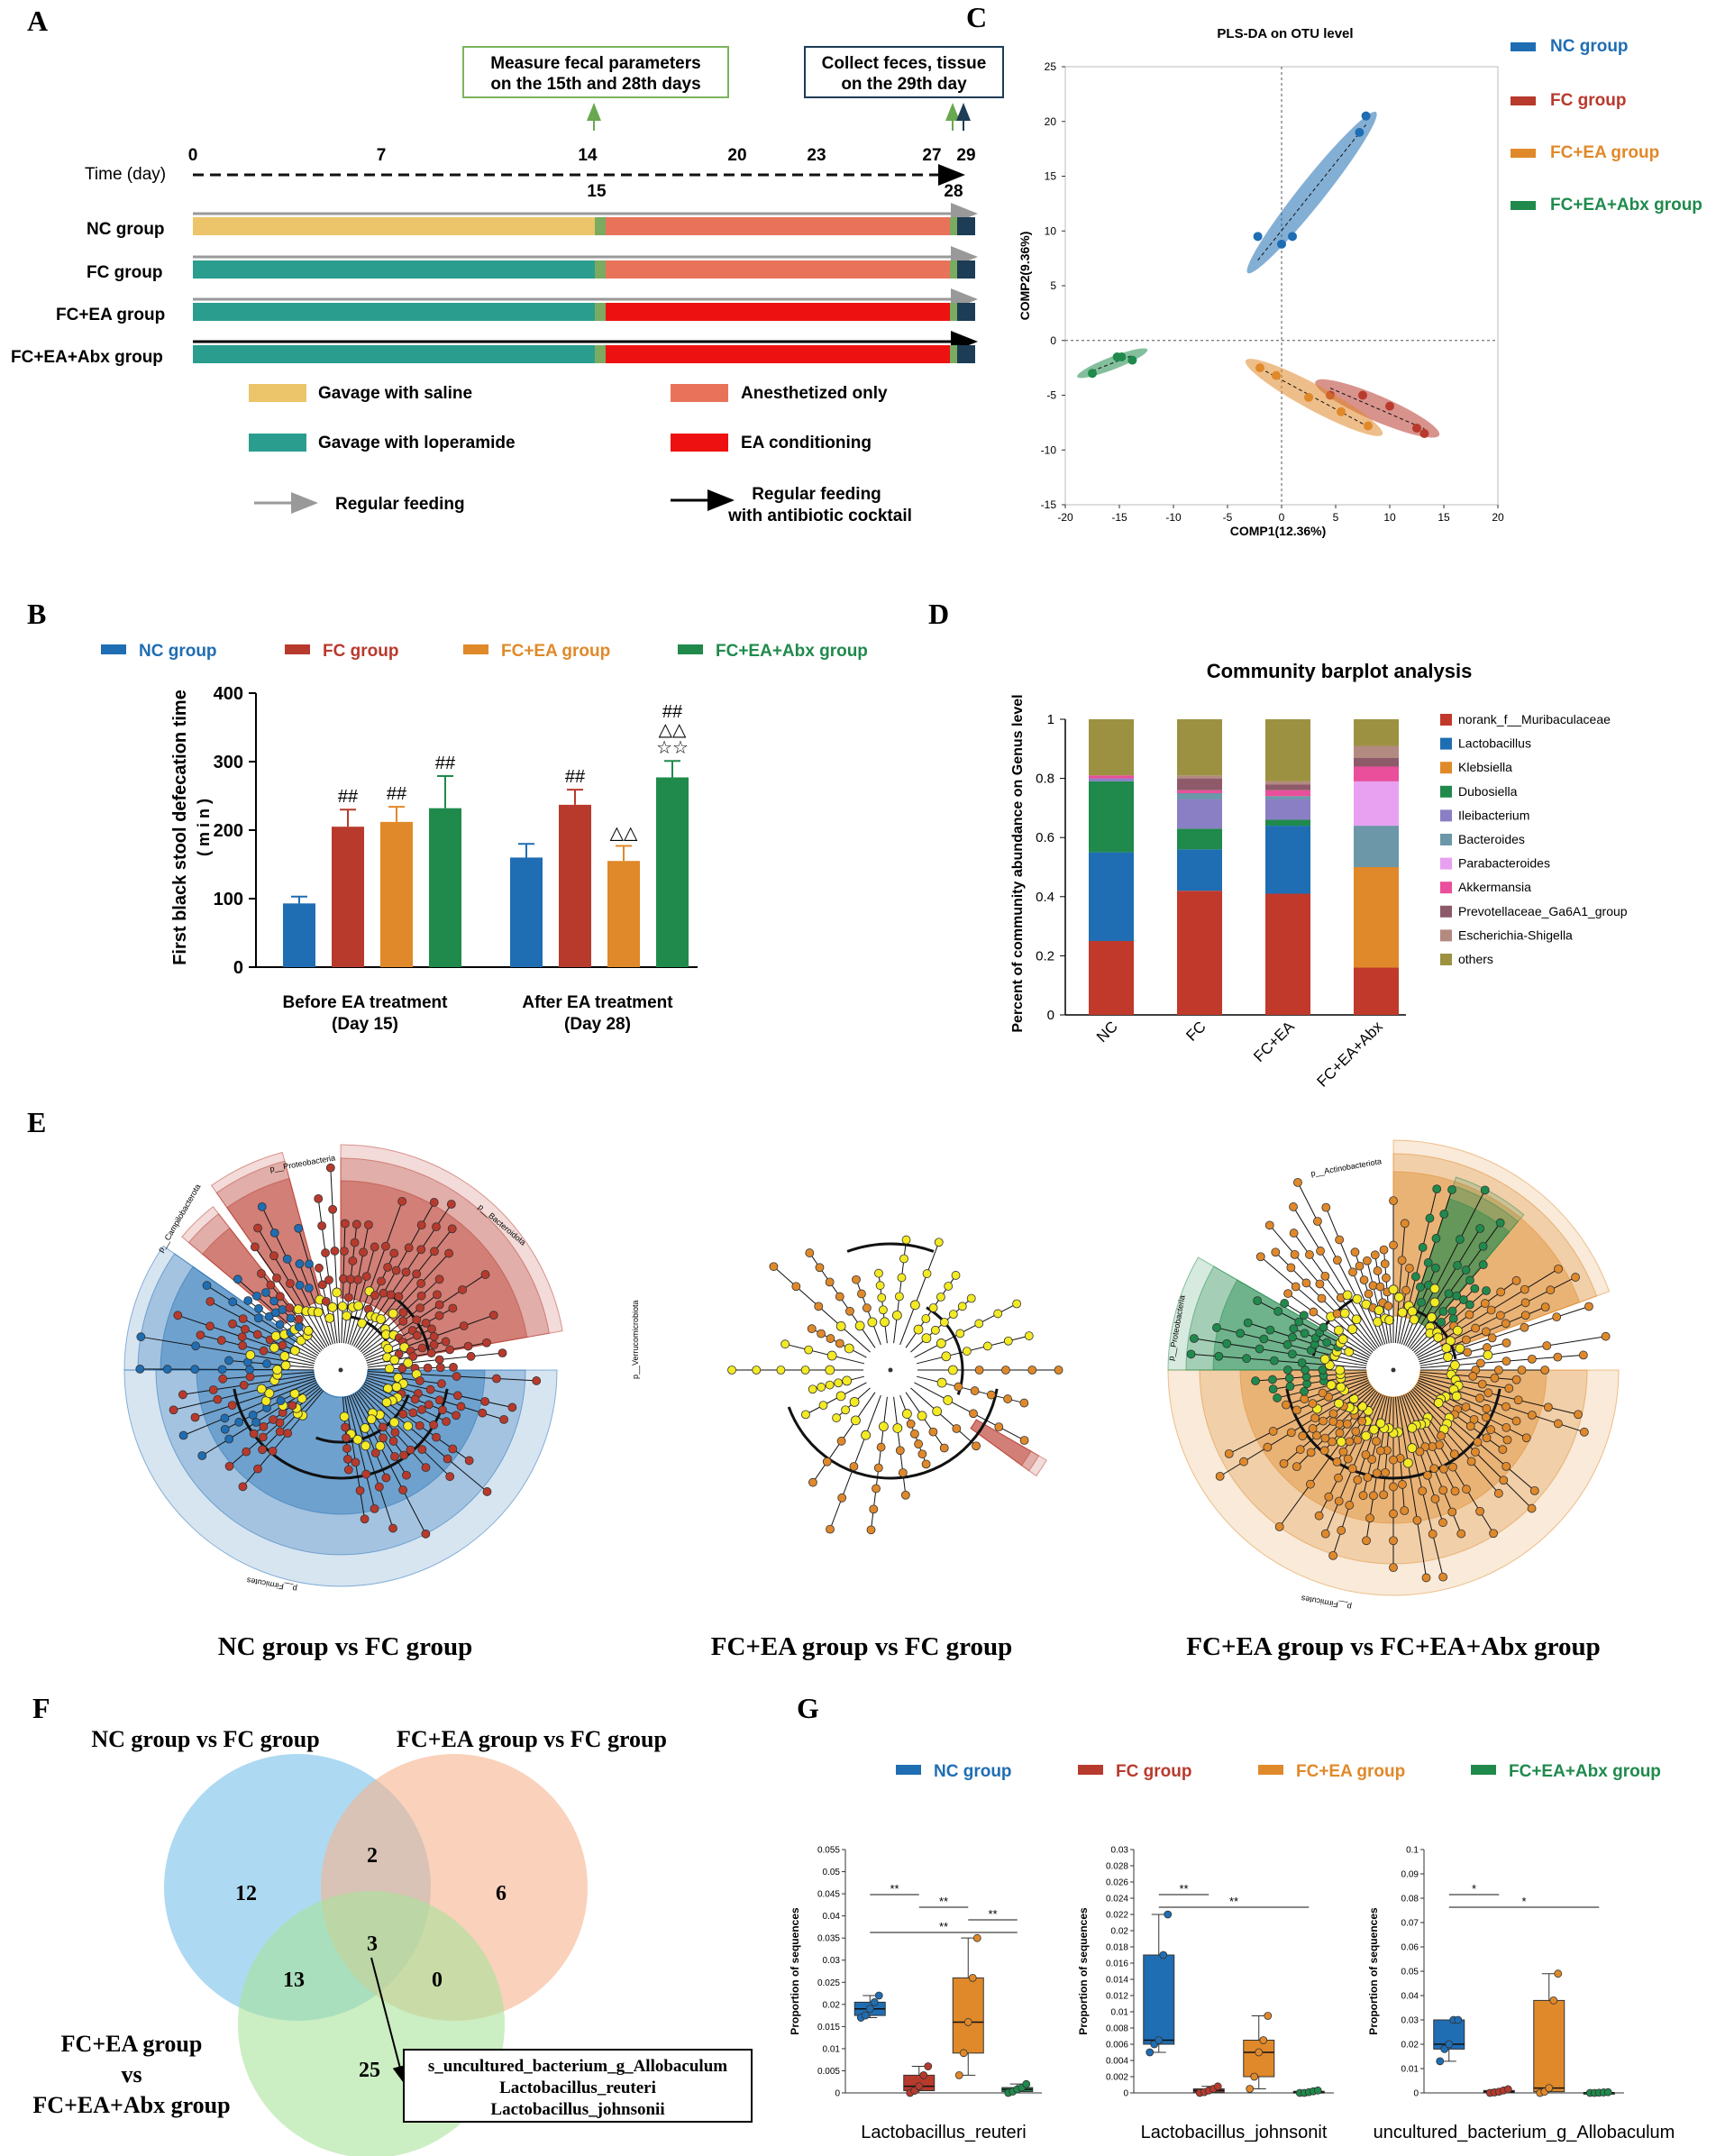 The width and height of the screenshot is (1716, 2156). I want to click on bar-annotation-star: ☆☆, so click(672, 748).